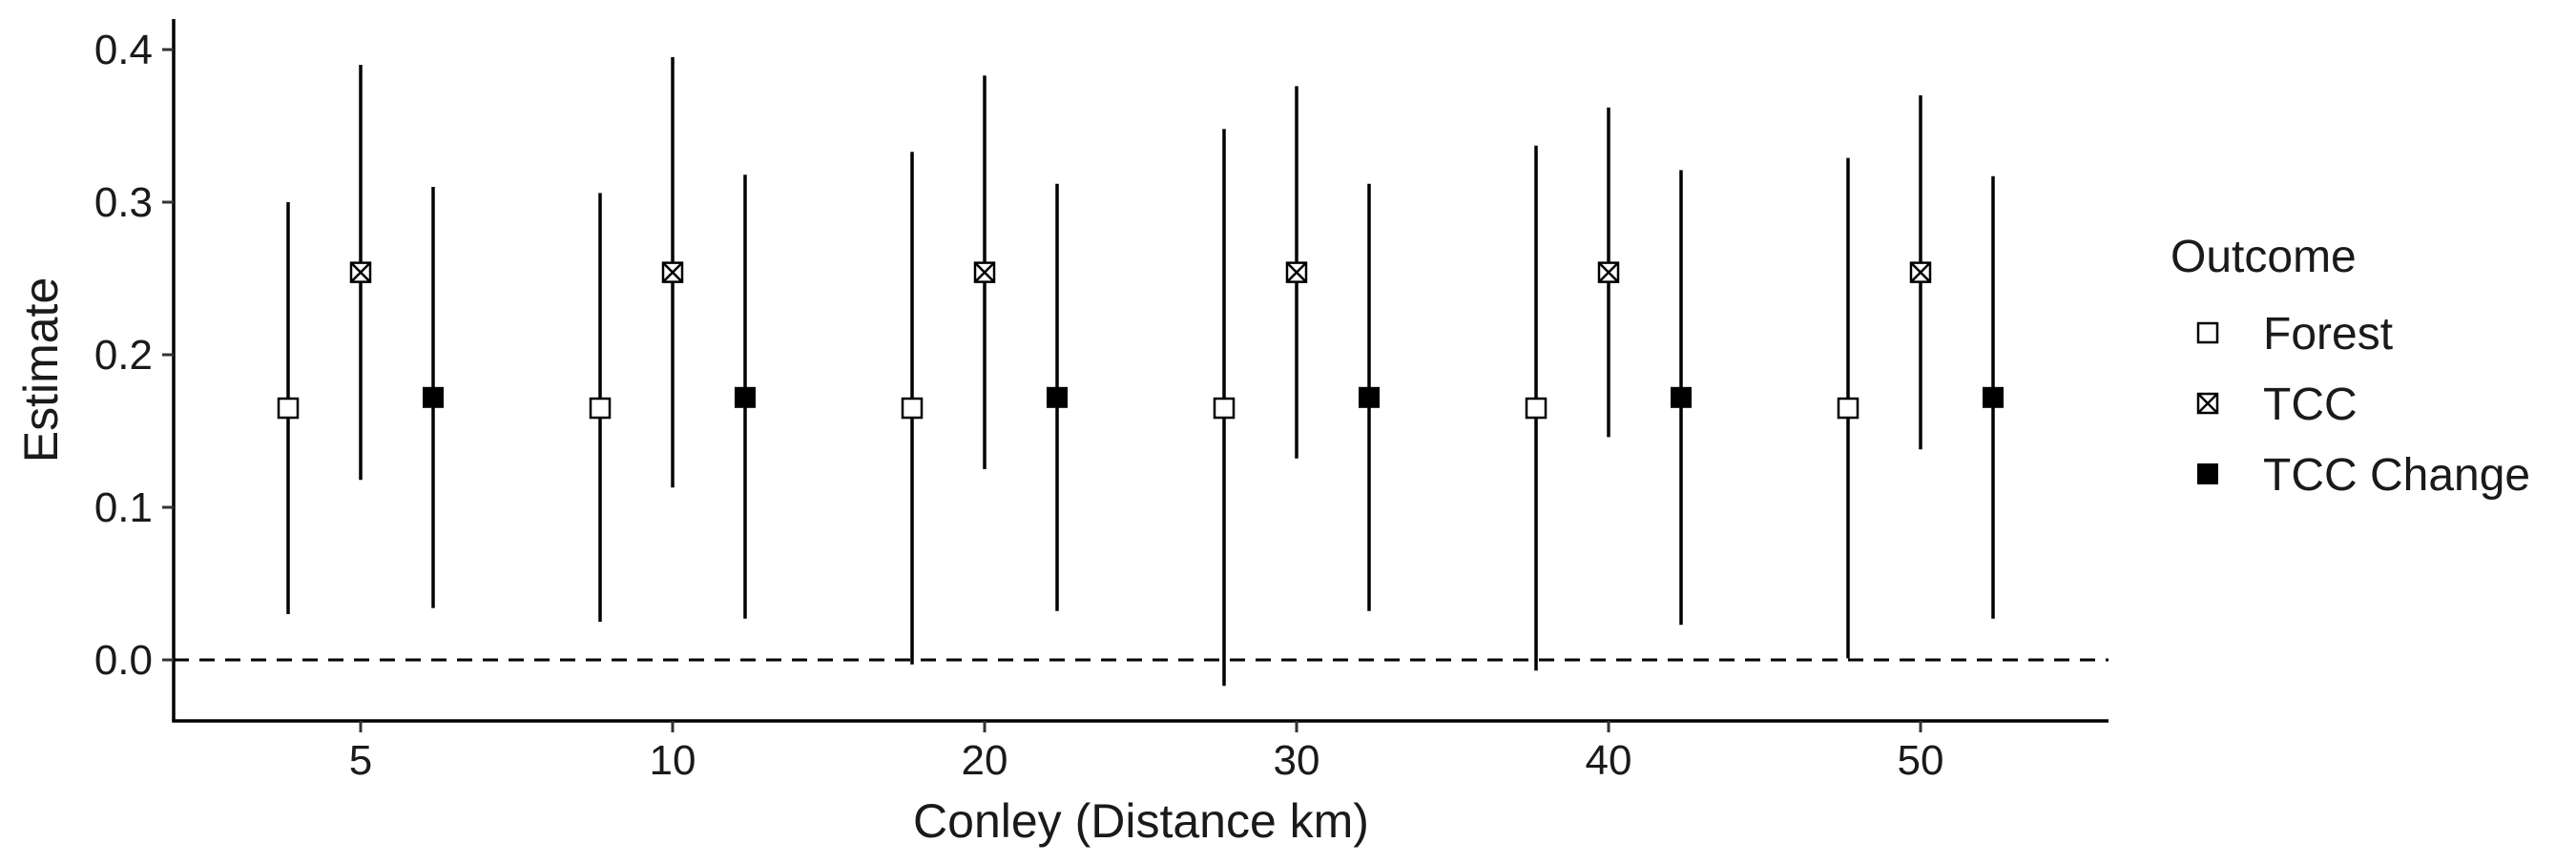 The image size is (2576, 863). What do you see at coordinates (123, 202) in the screenshot?
I see `y-tick-label: 0.3` at bounding box center [123, 202].